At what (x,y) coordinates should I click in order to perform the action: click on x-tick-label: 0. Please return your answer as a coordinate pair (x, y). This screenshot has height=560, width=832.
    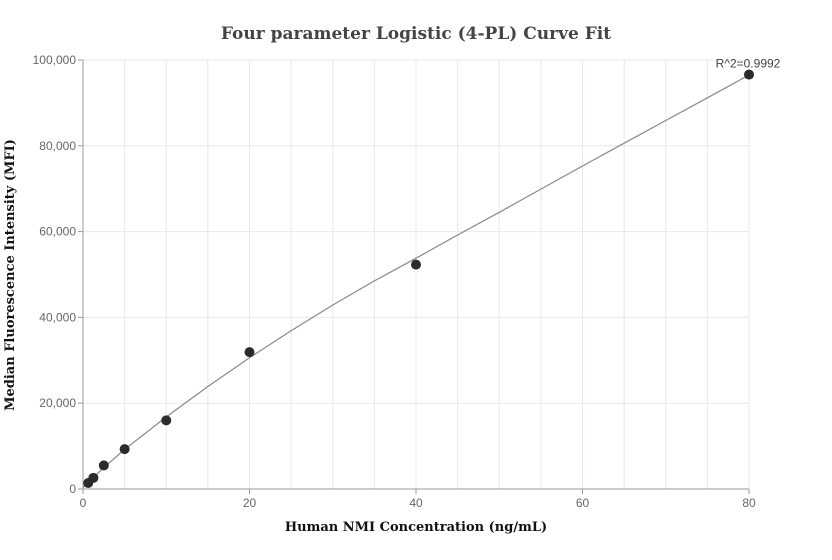
    Looking at the image, I should click on (83, 503).